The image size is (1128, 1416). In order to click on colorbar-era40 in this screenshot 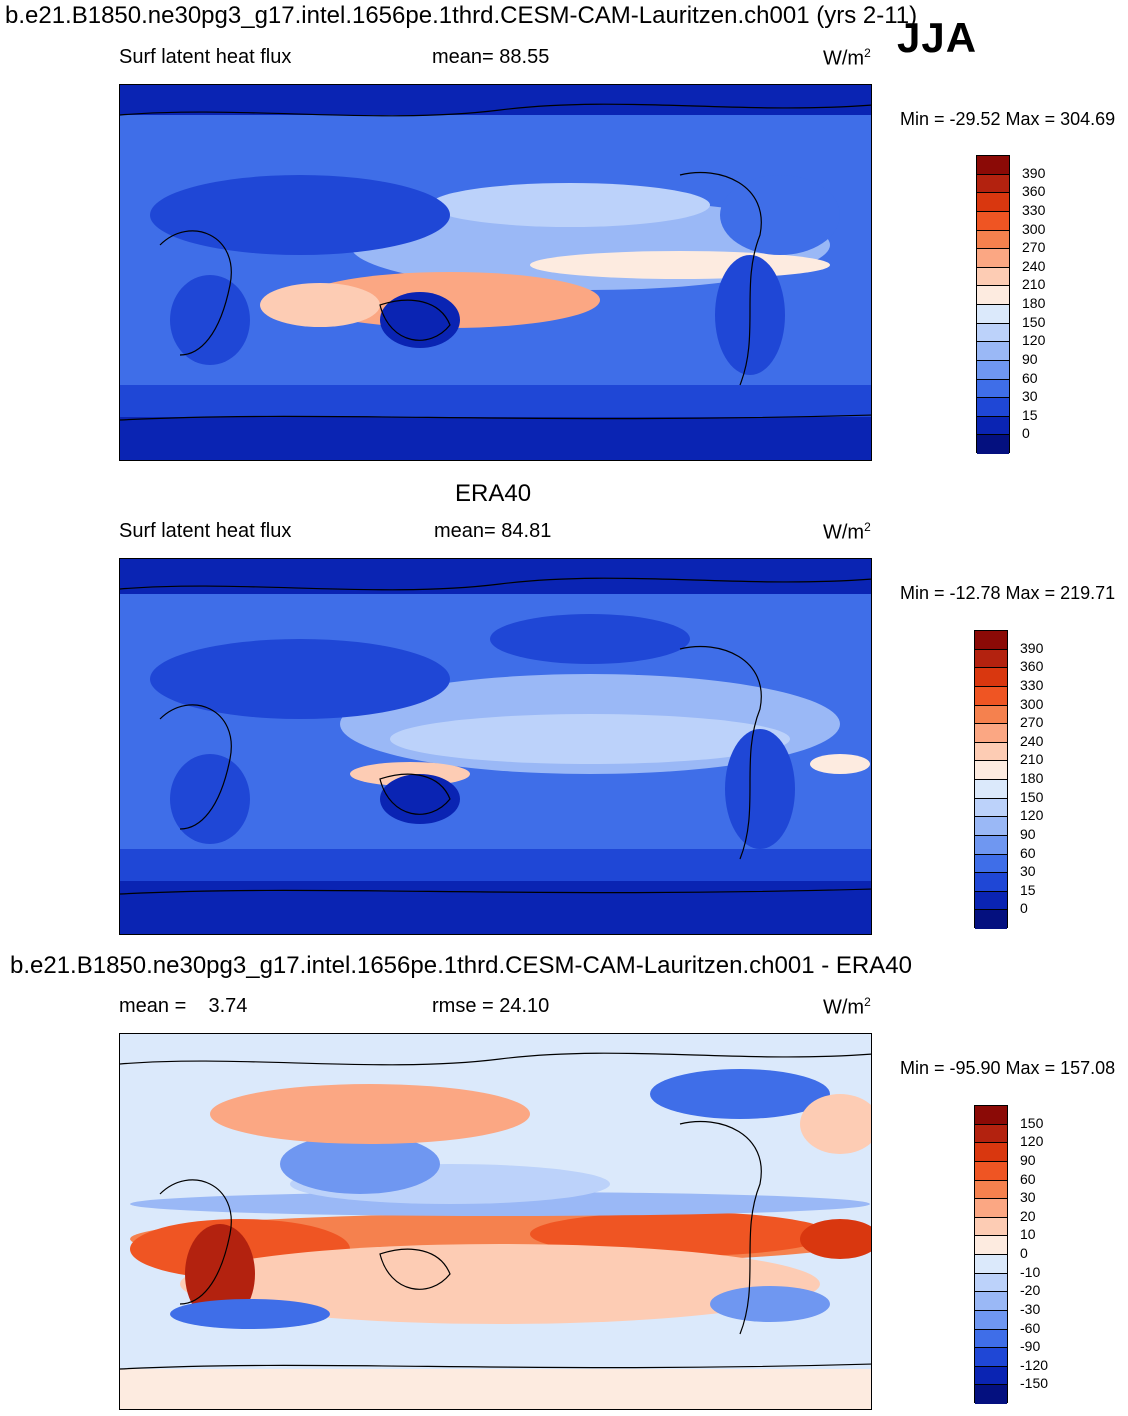, I will do `click(991, 779)`.